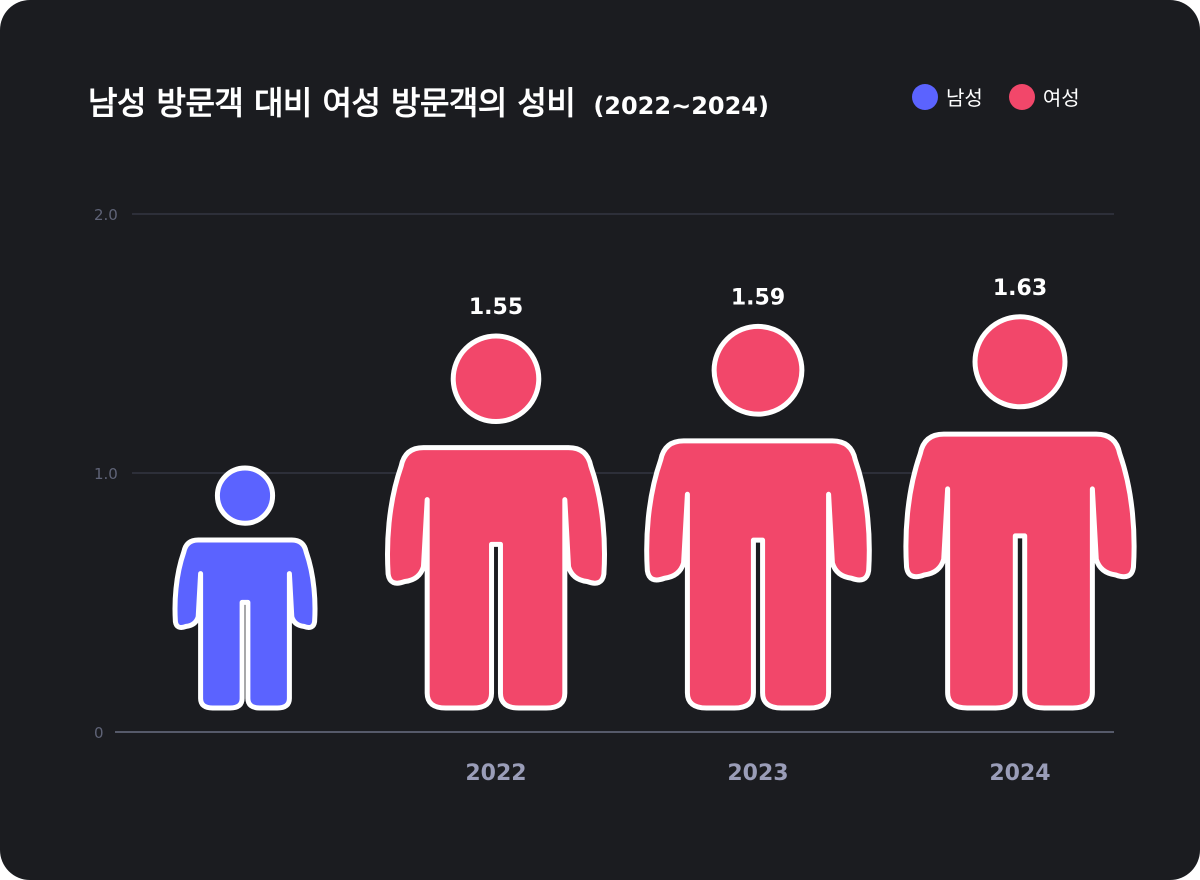 The image size is (1200, 880). What do you see at coordinates (1021, 96) in the screenshot?
I see `legend-dot-female` at bounding box center [1021, 96].